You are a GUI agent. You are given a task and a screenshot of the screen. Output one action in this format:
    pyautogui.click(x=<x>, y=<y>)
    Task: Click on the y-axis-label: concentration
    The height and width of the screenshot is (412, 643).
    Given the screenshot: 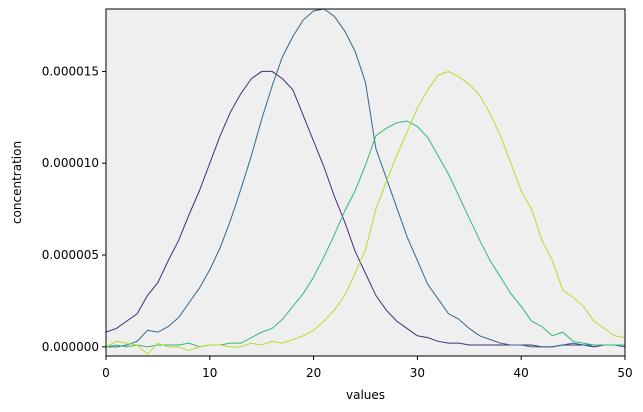 What is the action you would take?
    pyautogui.click(x=17, y=182)
    